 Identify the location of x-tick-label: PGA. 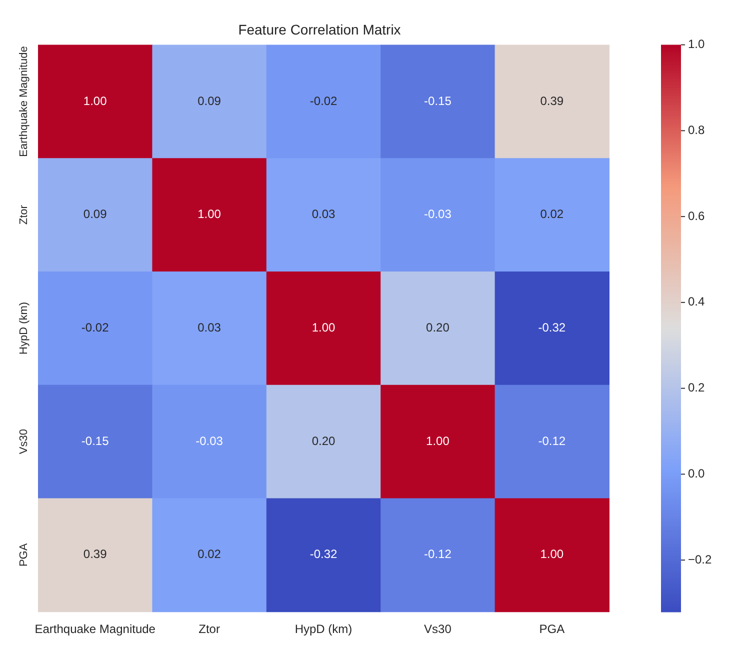
(552, 629).